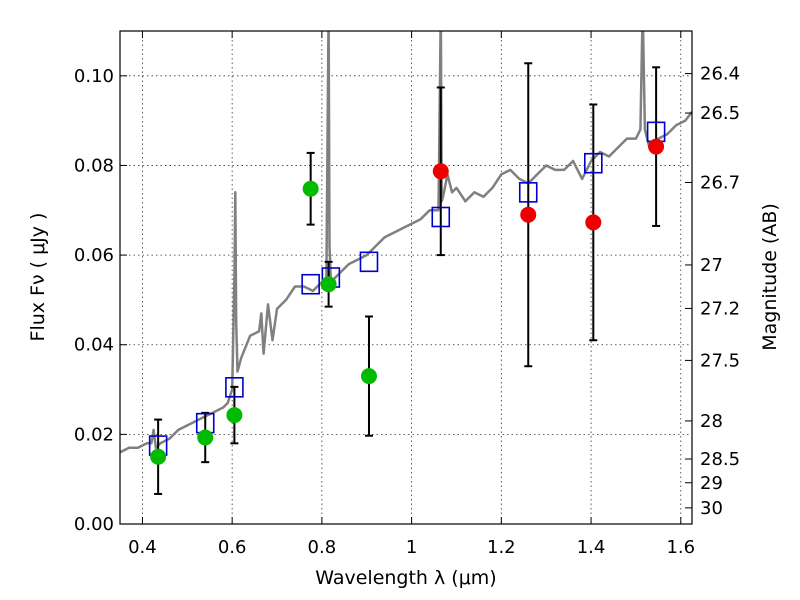 The width and height of the screenshot is (800, 600). I want to click on x-axis-label: Wavelength λ (μm), so click(405, 578).